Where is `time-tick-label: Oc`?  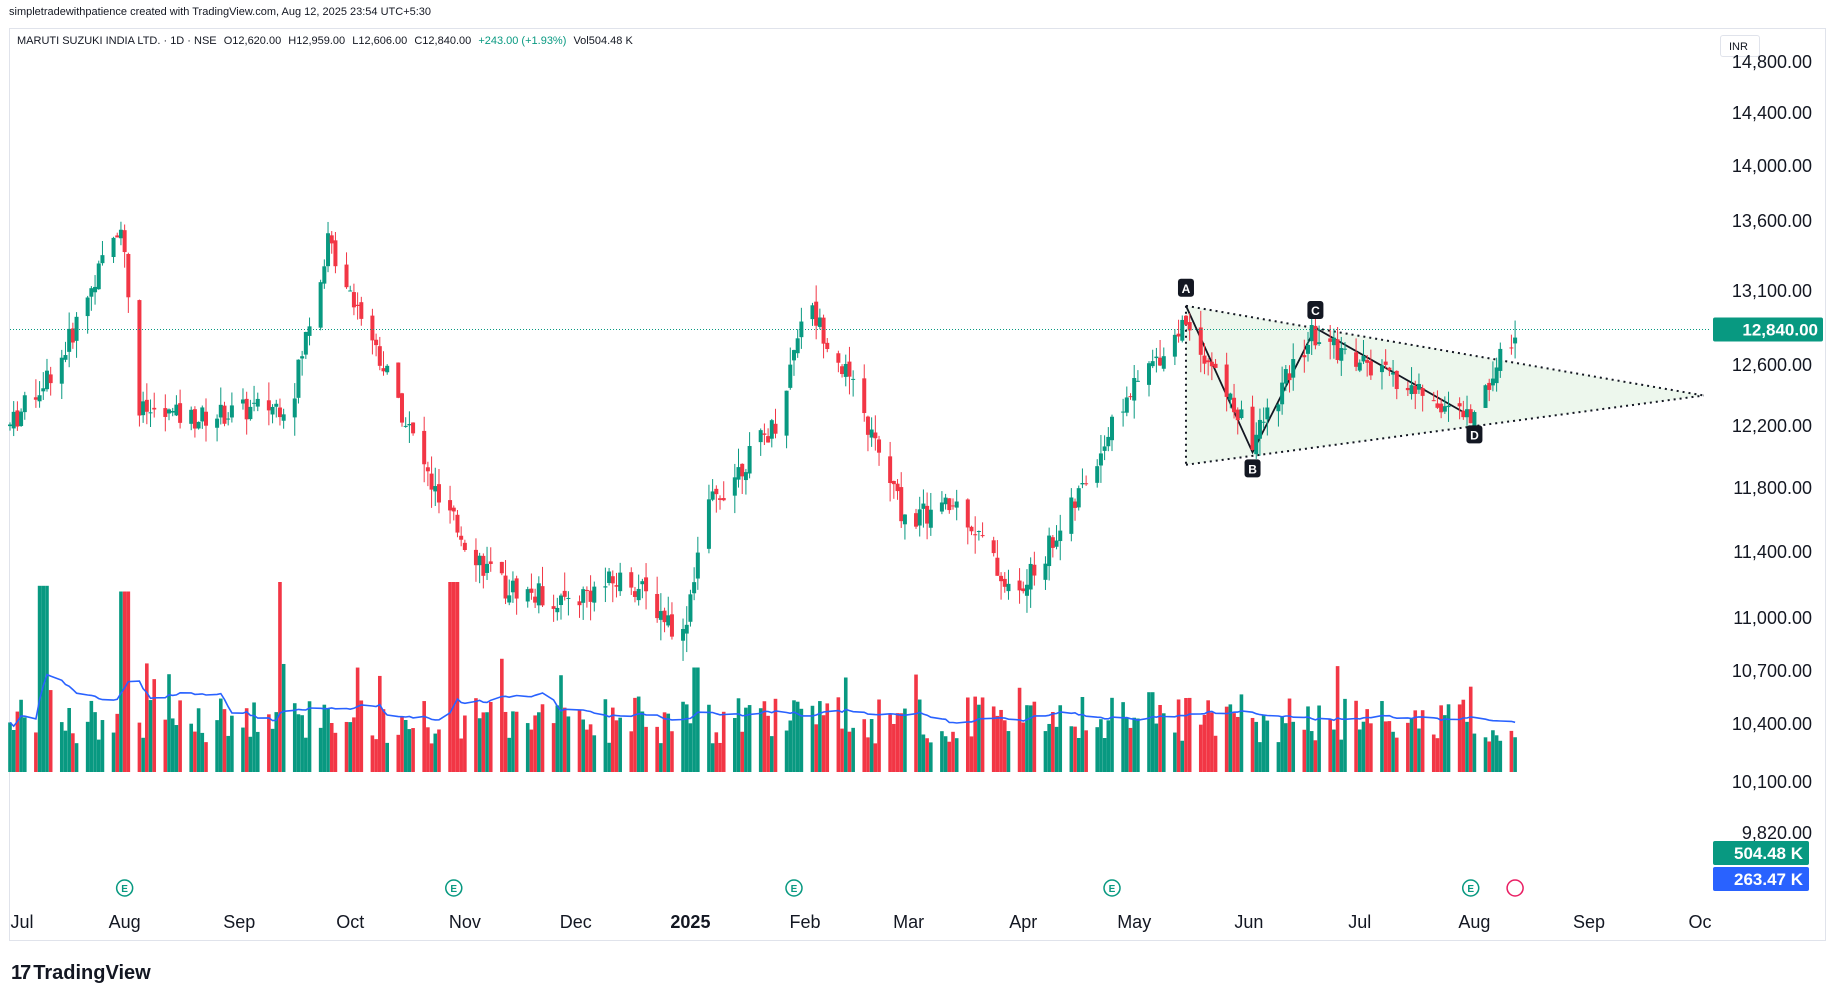 time-tick-label: Oc is located at coordinates (1699, 922).